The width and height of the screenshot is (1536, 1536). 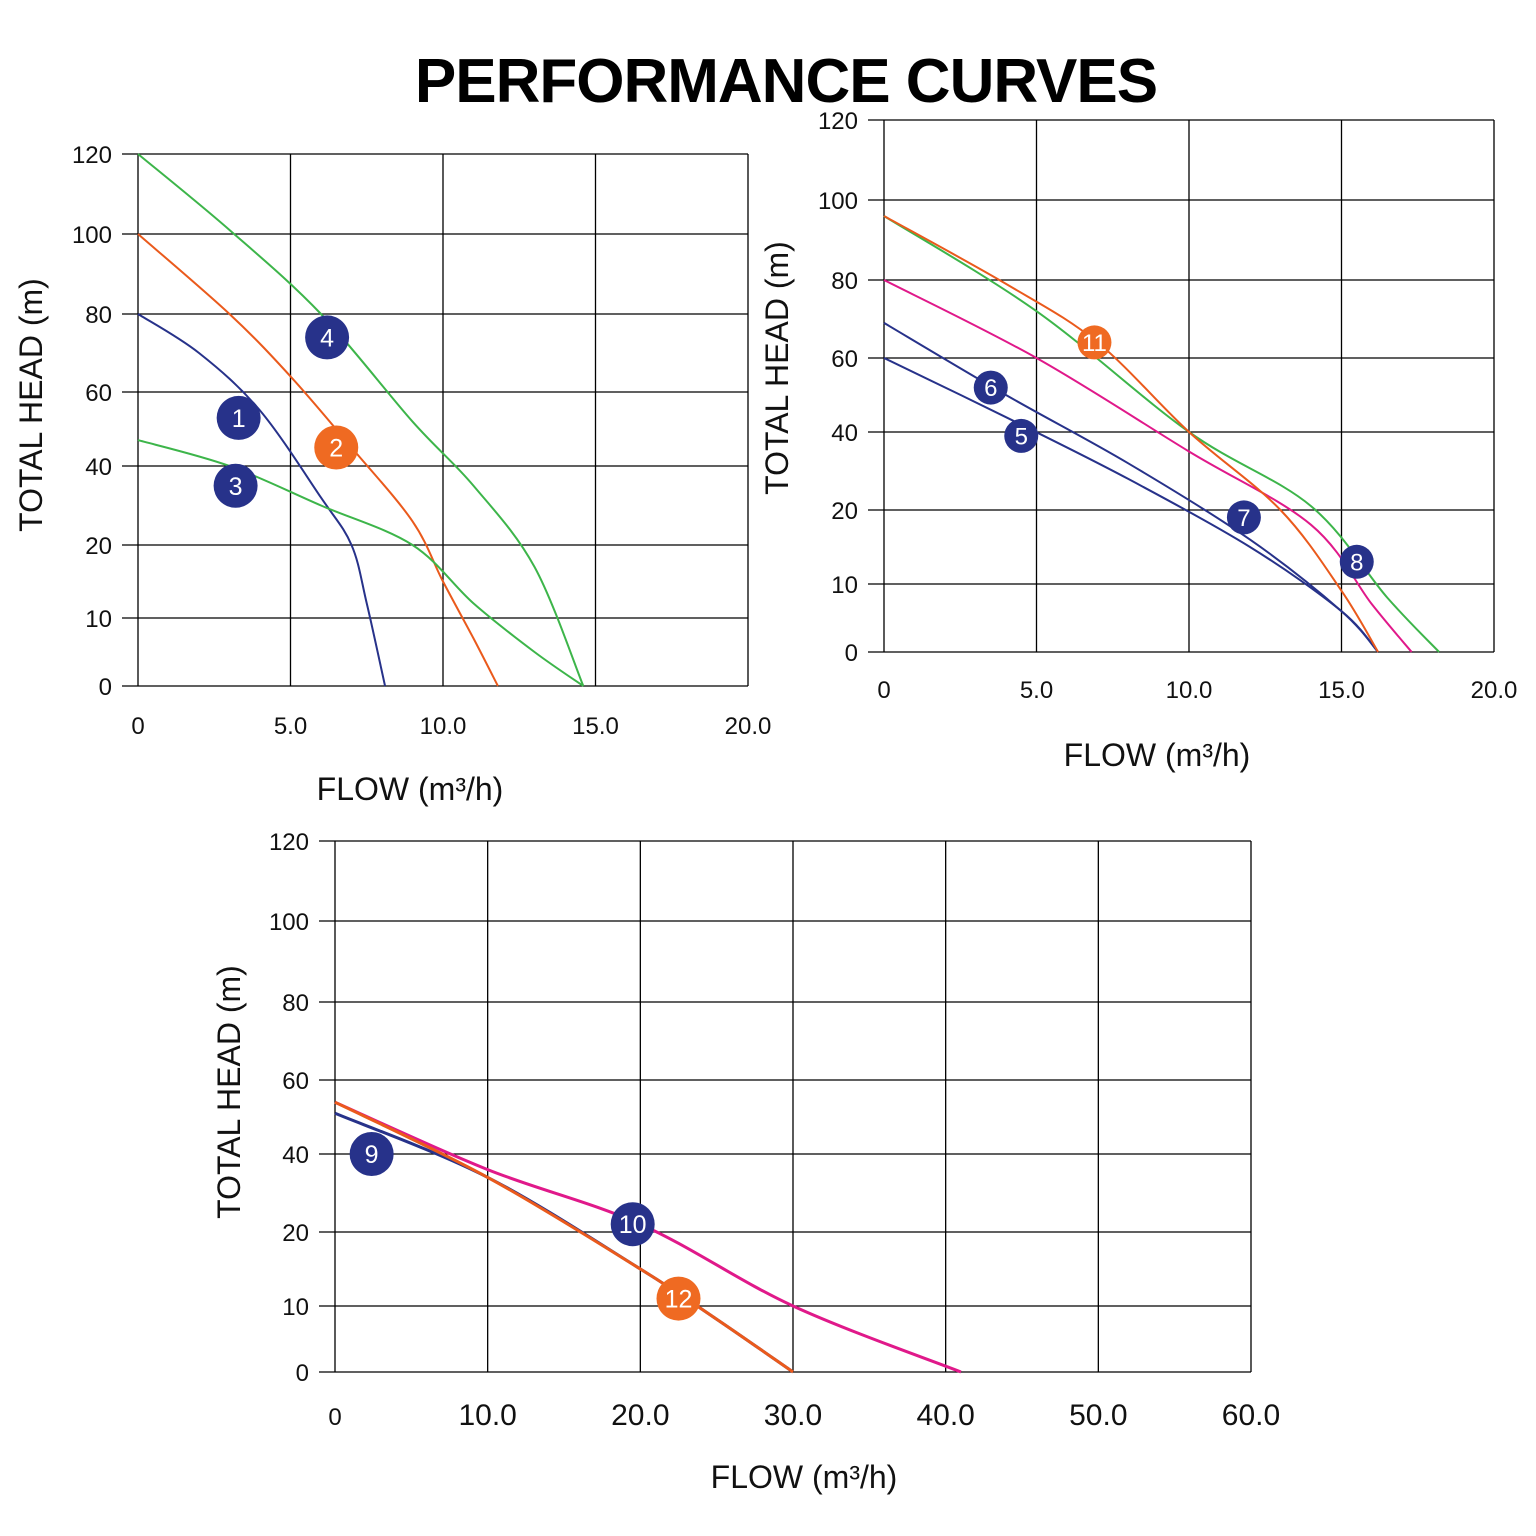 I want to click on curve-badge-label: 3, so click(x=236, y=487).